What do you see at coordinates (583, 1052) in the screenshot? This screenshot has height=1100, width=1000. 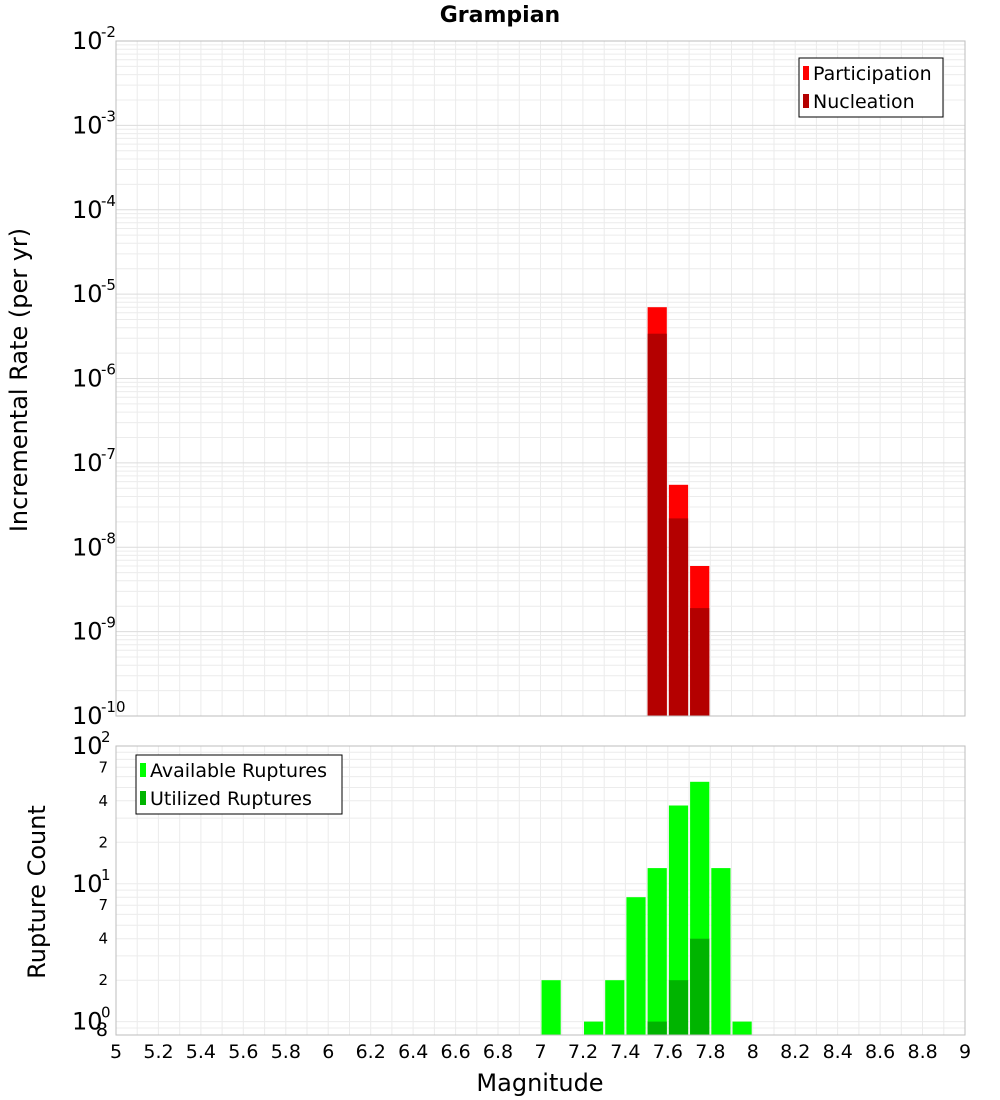 I see `x-tick-label: 7.2` at bounding box center [583, 1052].